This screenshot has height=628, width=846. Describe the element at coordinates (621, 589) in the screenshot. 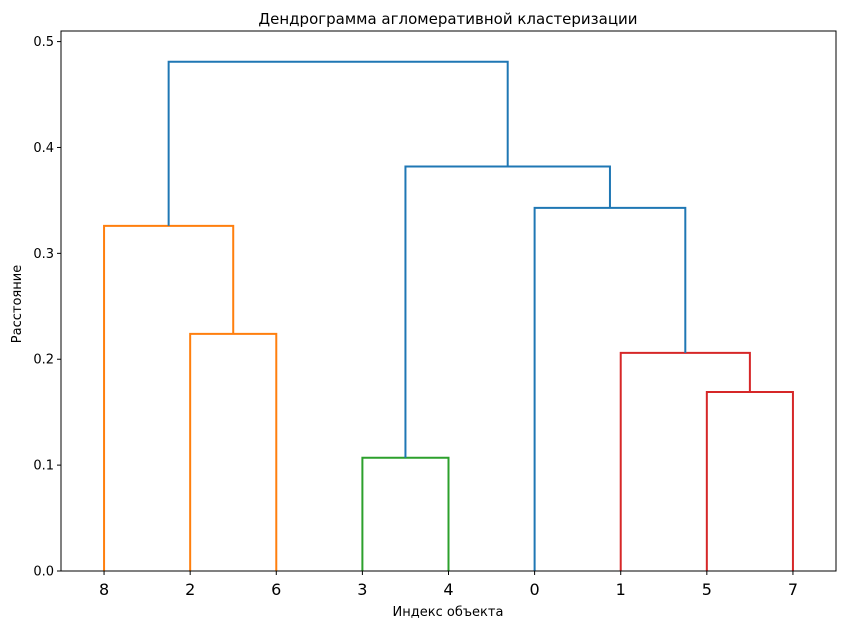

I see `x-tick-label: 1` at that location.